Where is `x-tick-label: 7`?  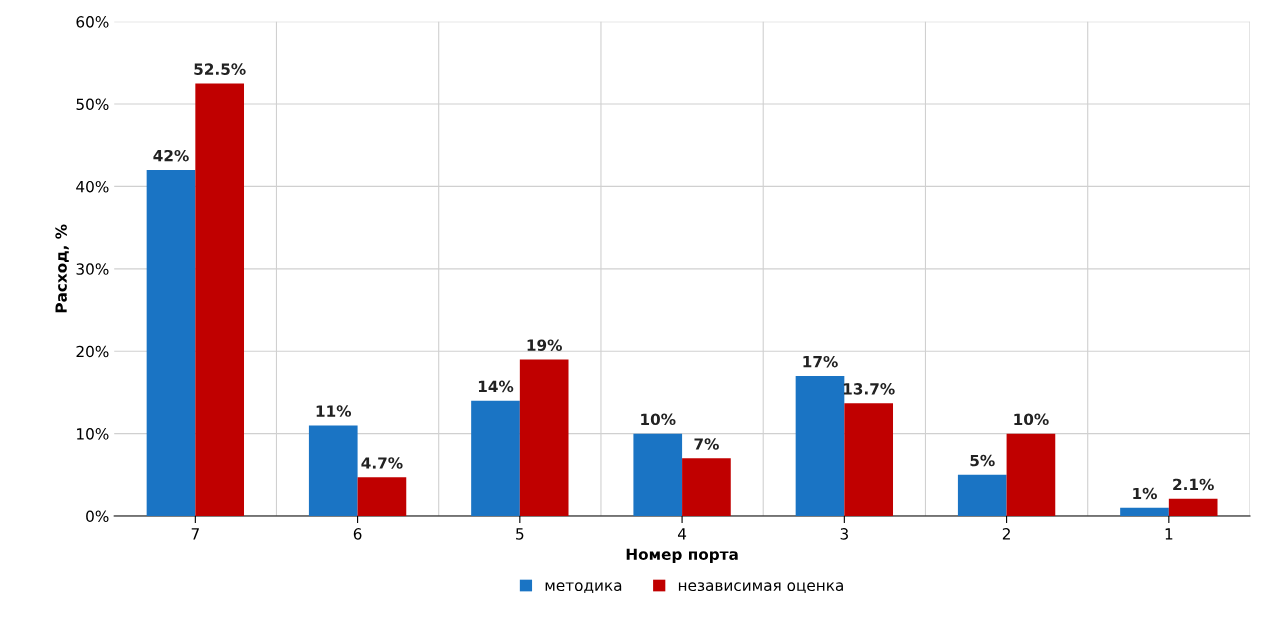
x-tick-label: 7 is located at coordinates (195, 534).